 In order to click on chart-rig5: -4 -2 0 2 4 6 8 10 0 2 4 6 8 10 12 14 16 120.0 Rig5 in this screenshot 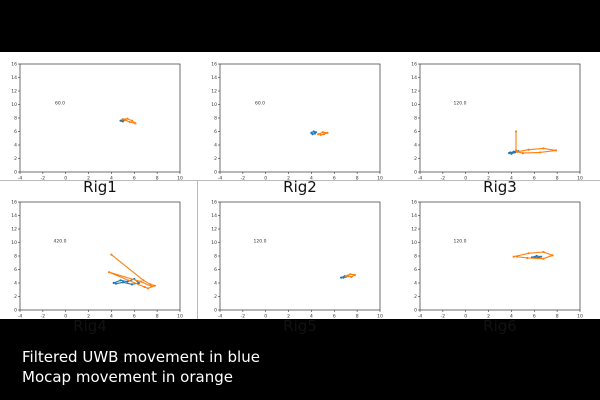, I will do `click(300, 267)`.